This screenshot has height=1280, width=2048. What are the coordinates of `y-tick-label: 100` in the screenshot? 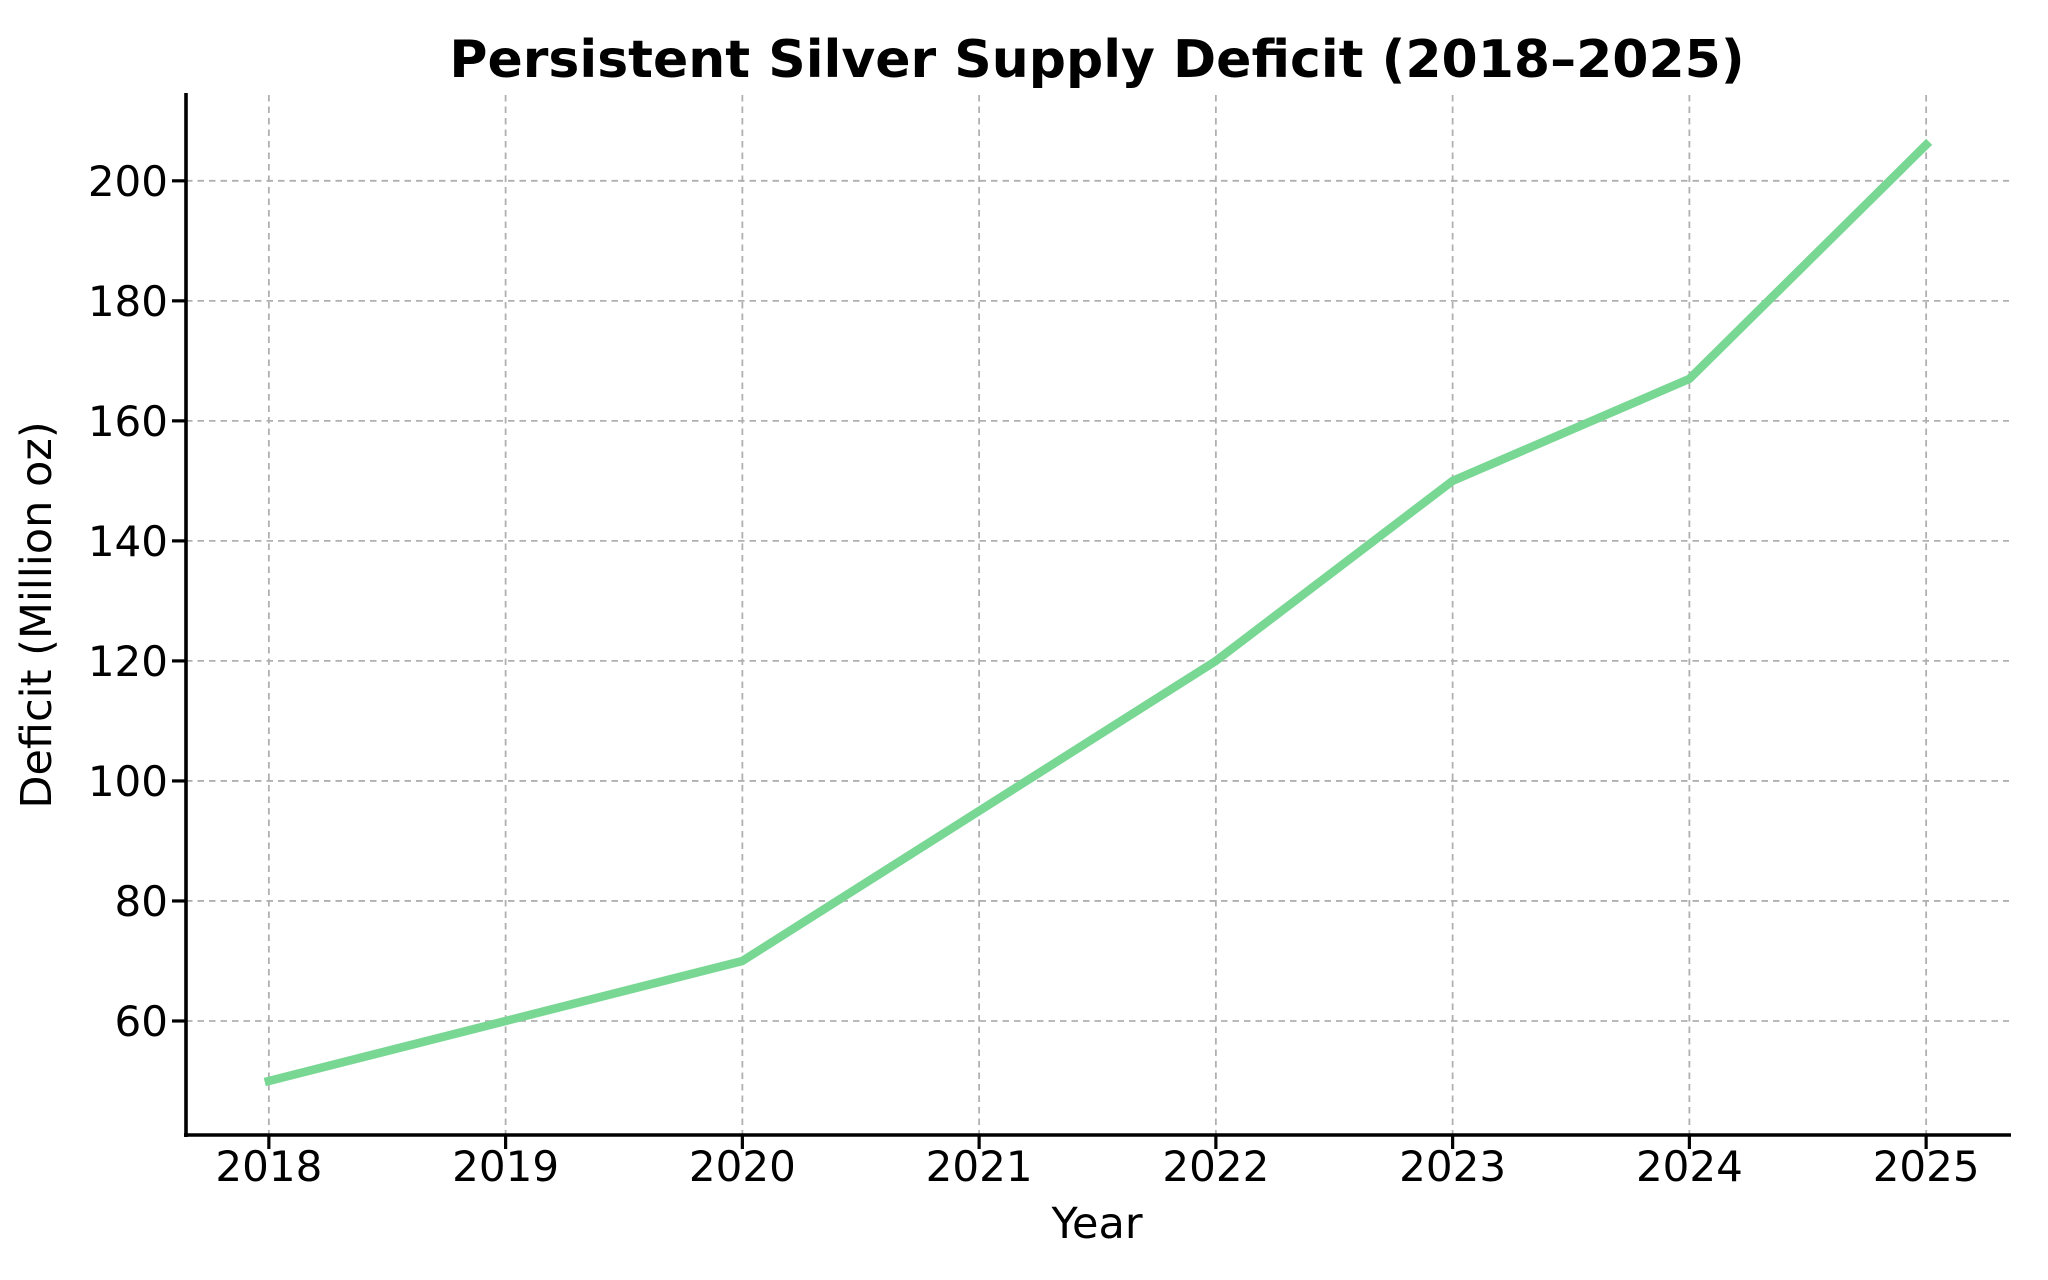 It's located at (128, 781).